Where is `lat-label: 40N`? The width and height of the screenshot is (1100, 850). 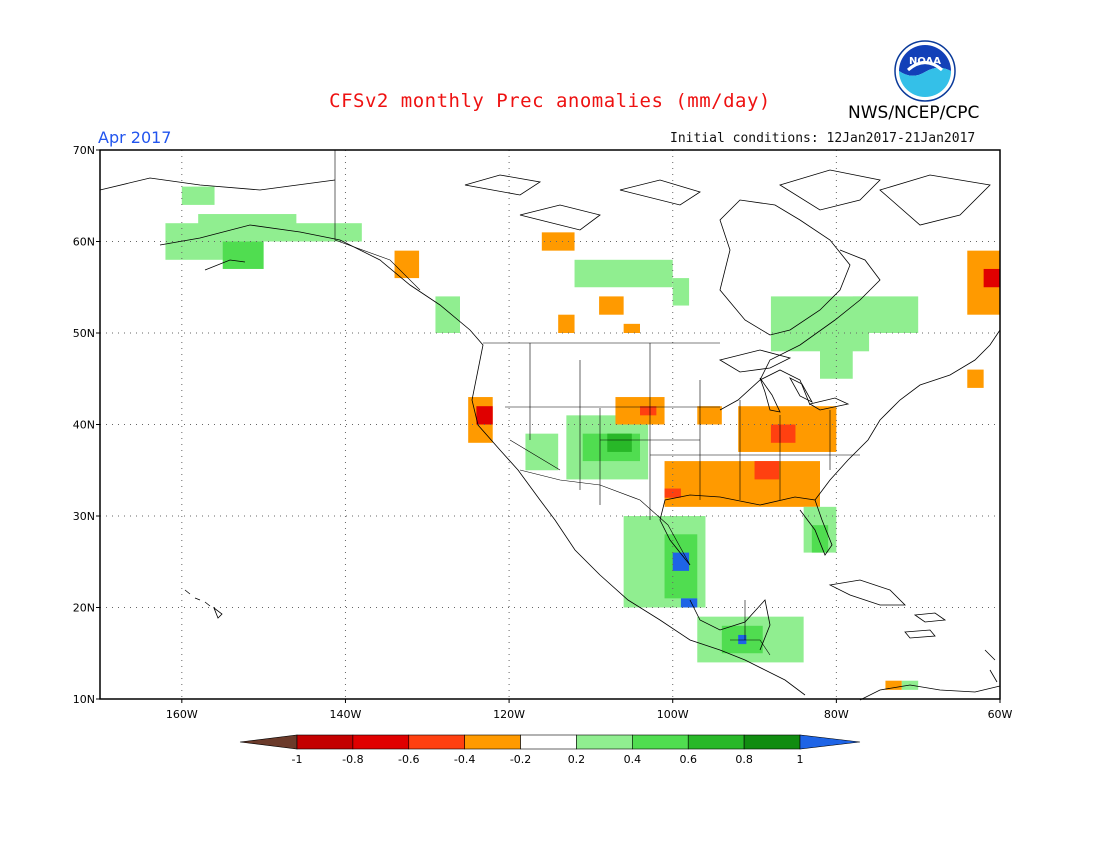
lat-label: 40N is located at coordinates (84, 425).